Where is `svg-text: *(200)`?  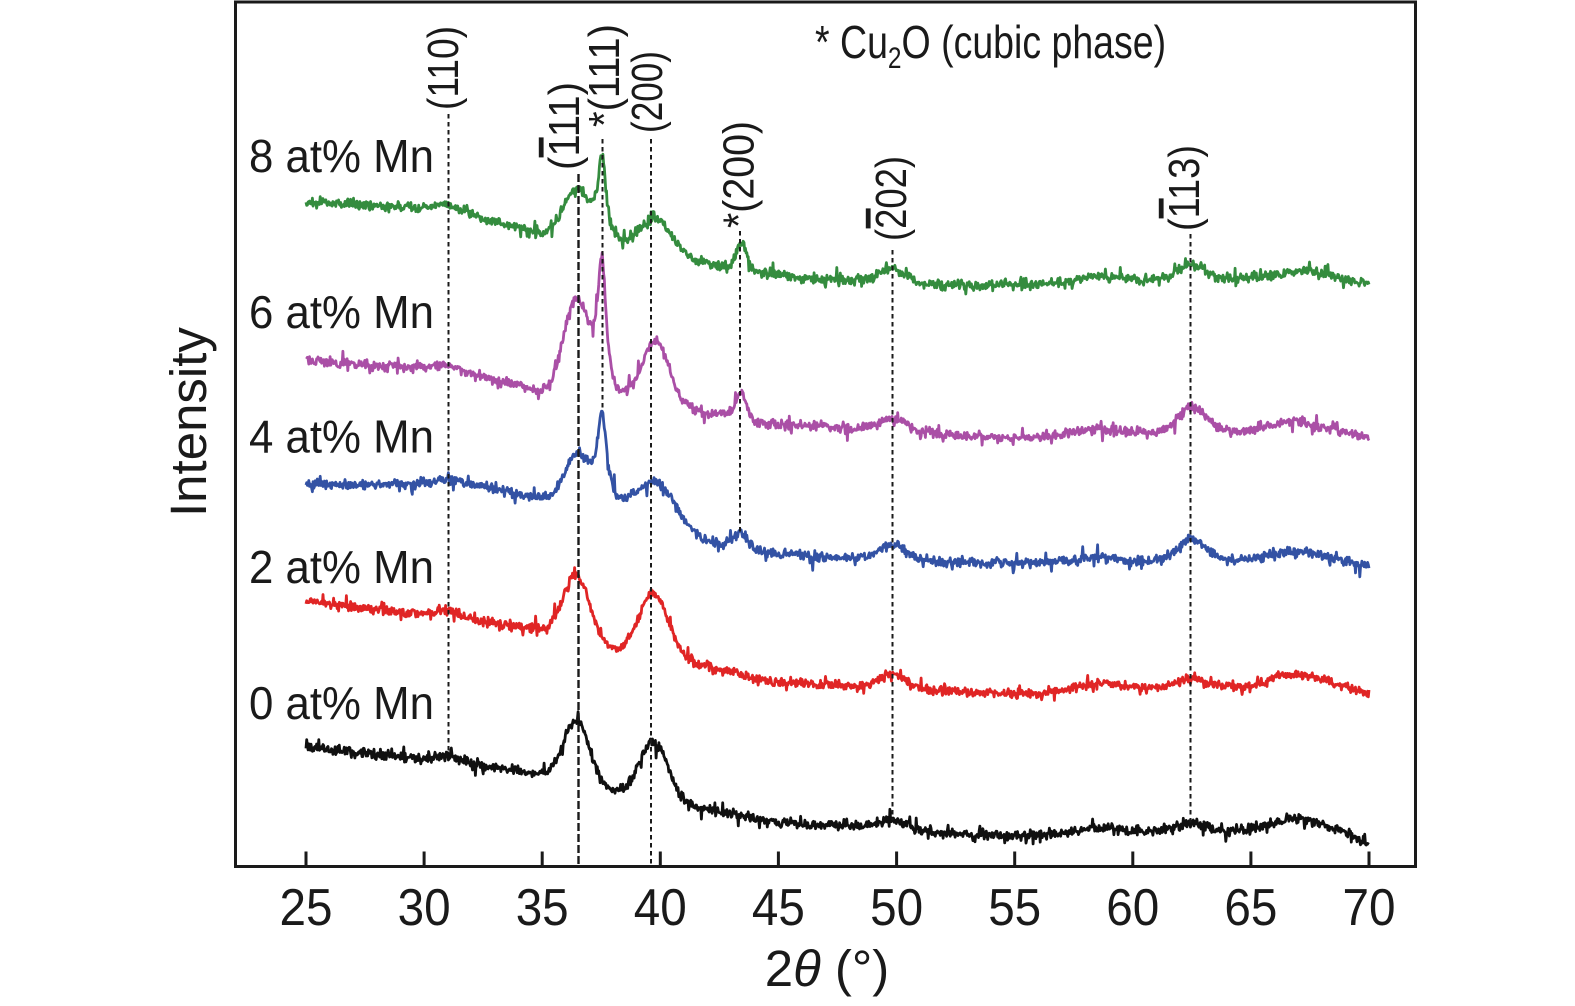
svg-text: *(200) is located at coordinates (739, 174).